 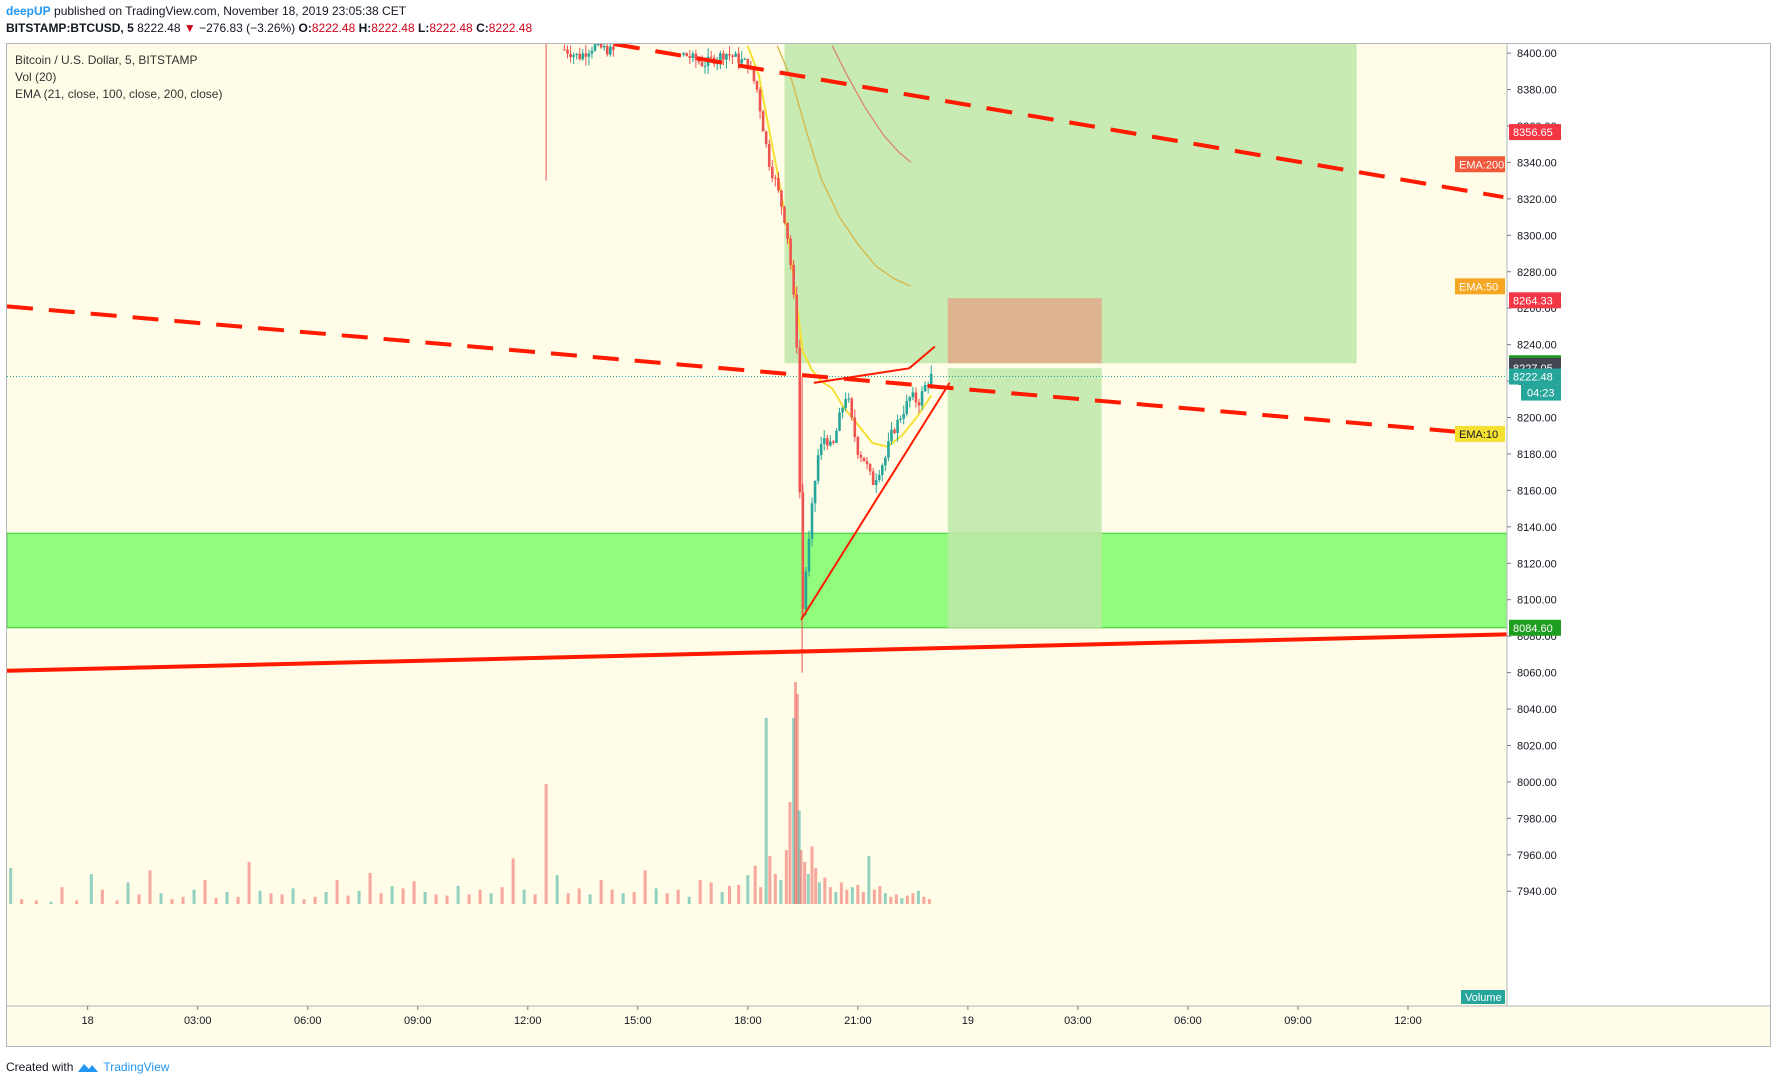 I want to click on ema-50-line, so click(x=844, y=166).